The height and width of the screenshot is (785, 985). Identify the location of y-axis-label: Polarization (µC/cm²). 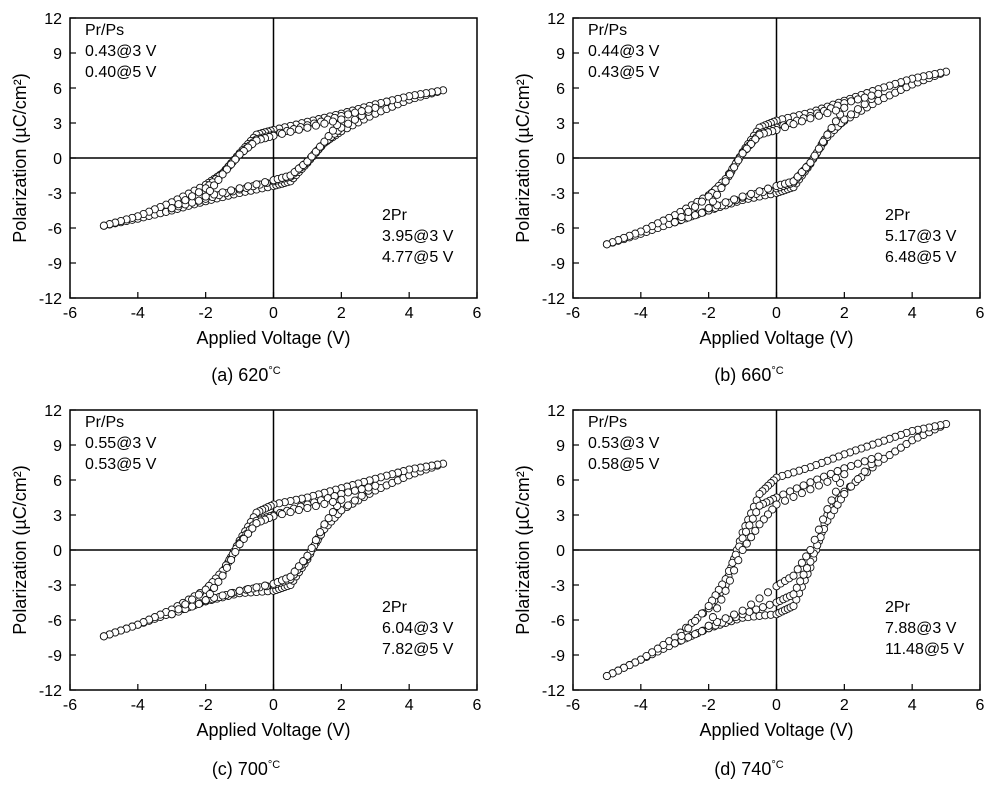
(20, 157).